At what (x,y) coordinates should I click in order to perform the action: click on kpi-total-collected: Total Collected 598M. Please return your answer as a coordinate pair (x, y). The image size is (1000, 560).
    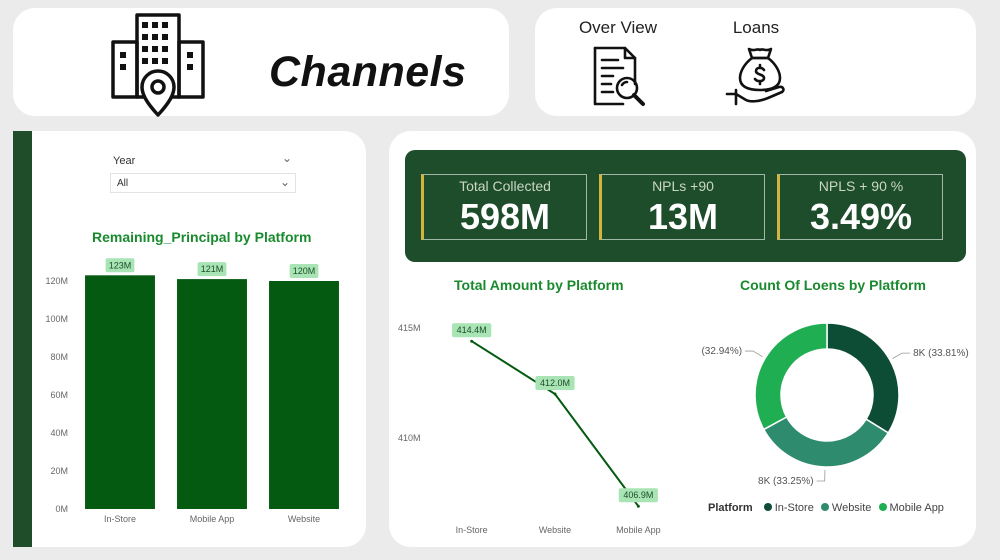
    Looking at the image, I should click on (504, 207).